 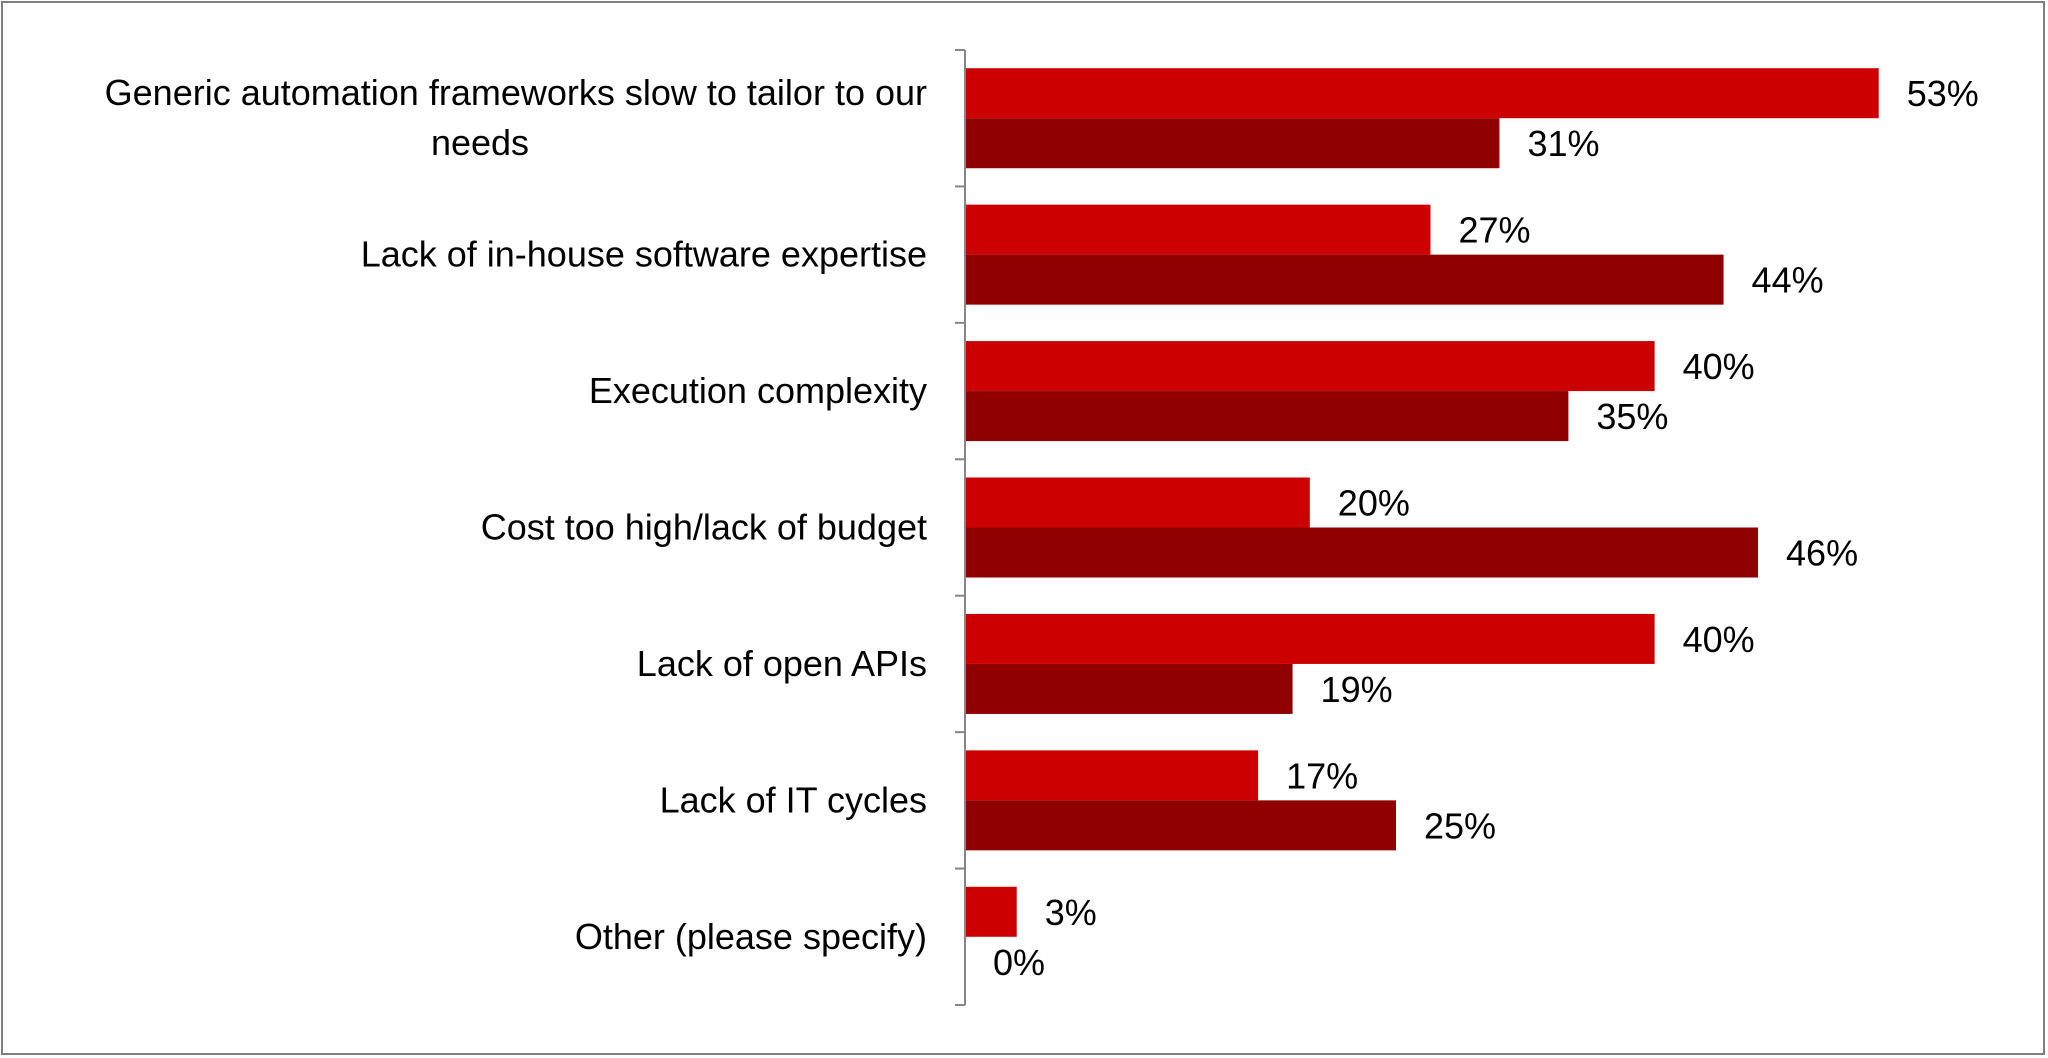 I want to click on data-label-s1-7: 3%, so click(x=1071, y=912).